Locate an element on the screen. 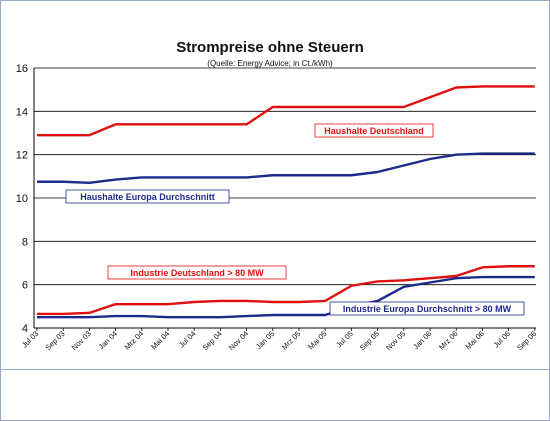 The height and width of the screenshot is (421, 550). x-tick-label: Jan 06 is located at coordinates (422, 340).